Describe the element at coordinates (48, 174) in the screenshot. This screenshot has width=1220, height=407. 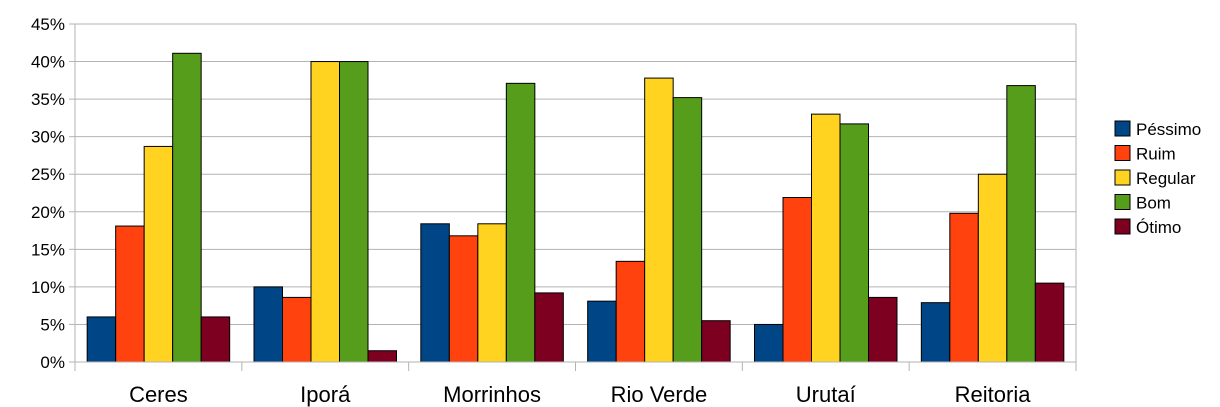
I see `y-tick-label: 25%` at that location.